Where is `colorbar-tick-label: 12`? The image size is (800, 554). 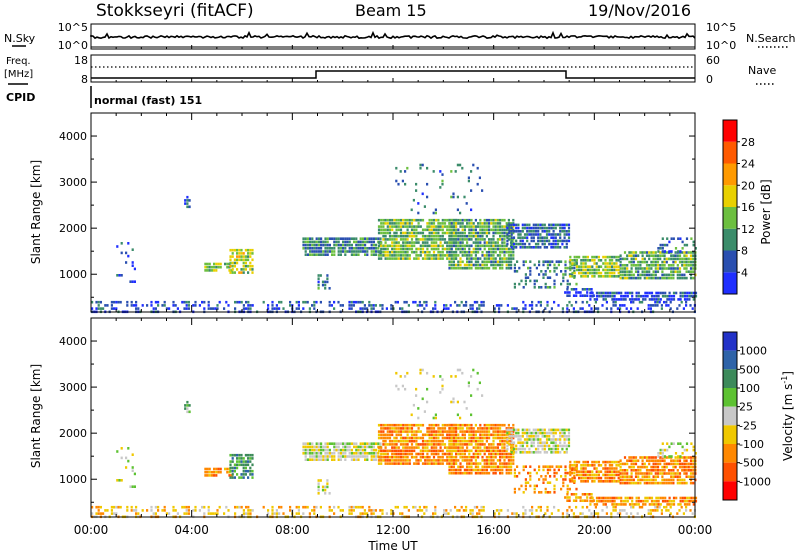
colorbar-tick-label: 12 is located at coordinates (748, 229).